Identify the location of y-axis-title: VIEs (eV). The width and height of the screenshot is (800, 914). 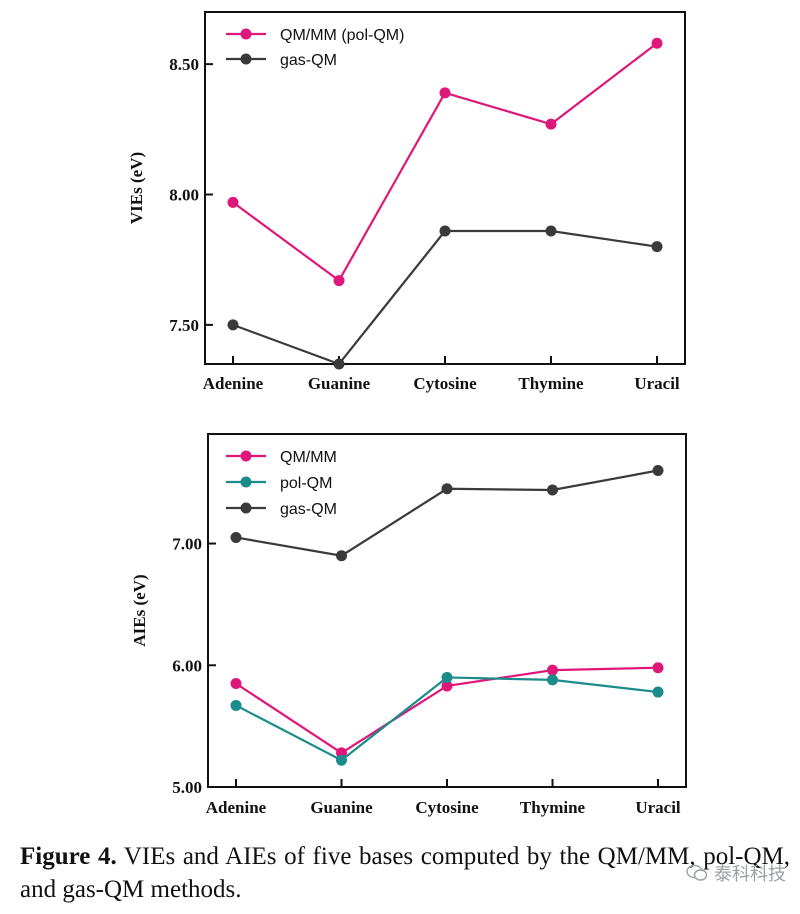
(136, 188).